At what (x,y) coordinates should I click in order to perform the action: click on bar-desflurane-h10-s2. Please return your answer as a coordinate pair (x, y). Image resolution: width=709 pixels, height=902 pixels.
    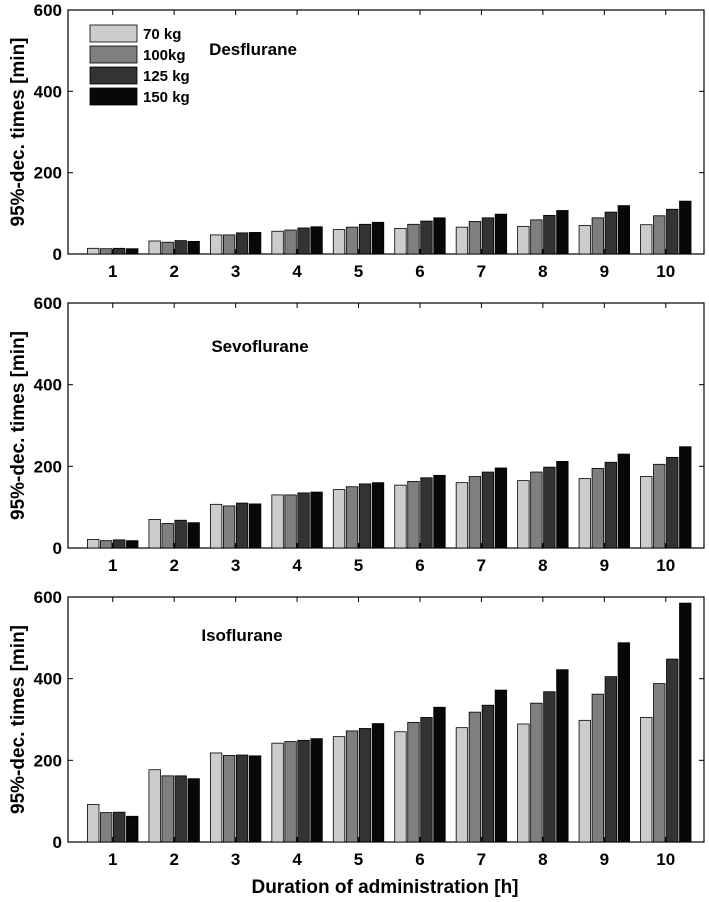
    Looking at the image, I should click on (672, 231).